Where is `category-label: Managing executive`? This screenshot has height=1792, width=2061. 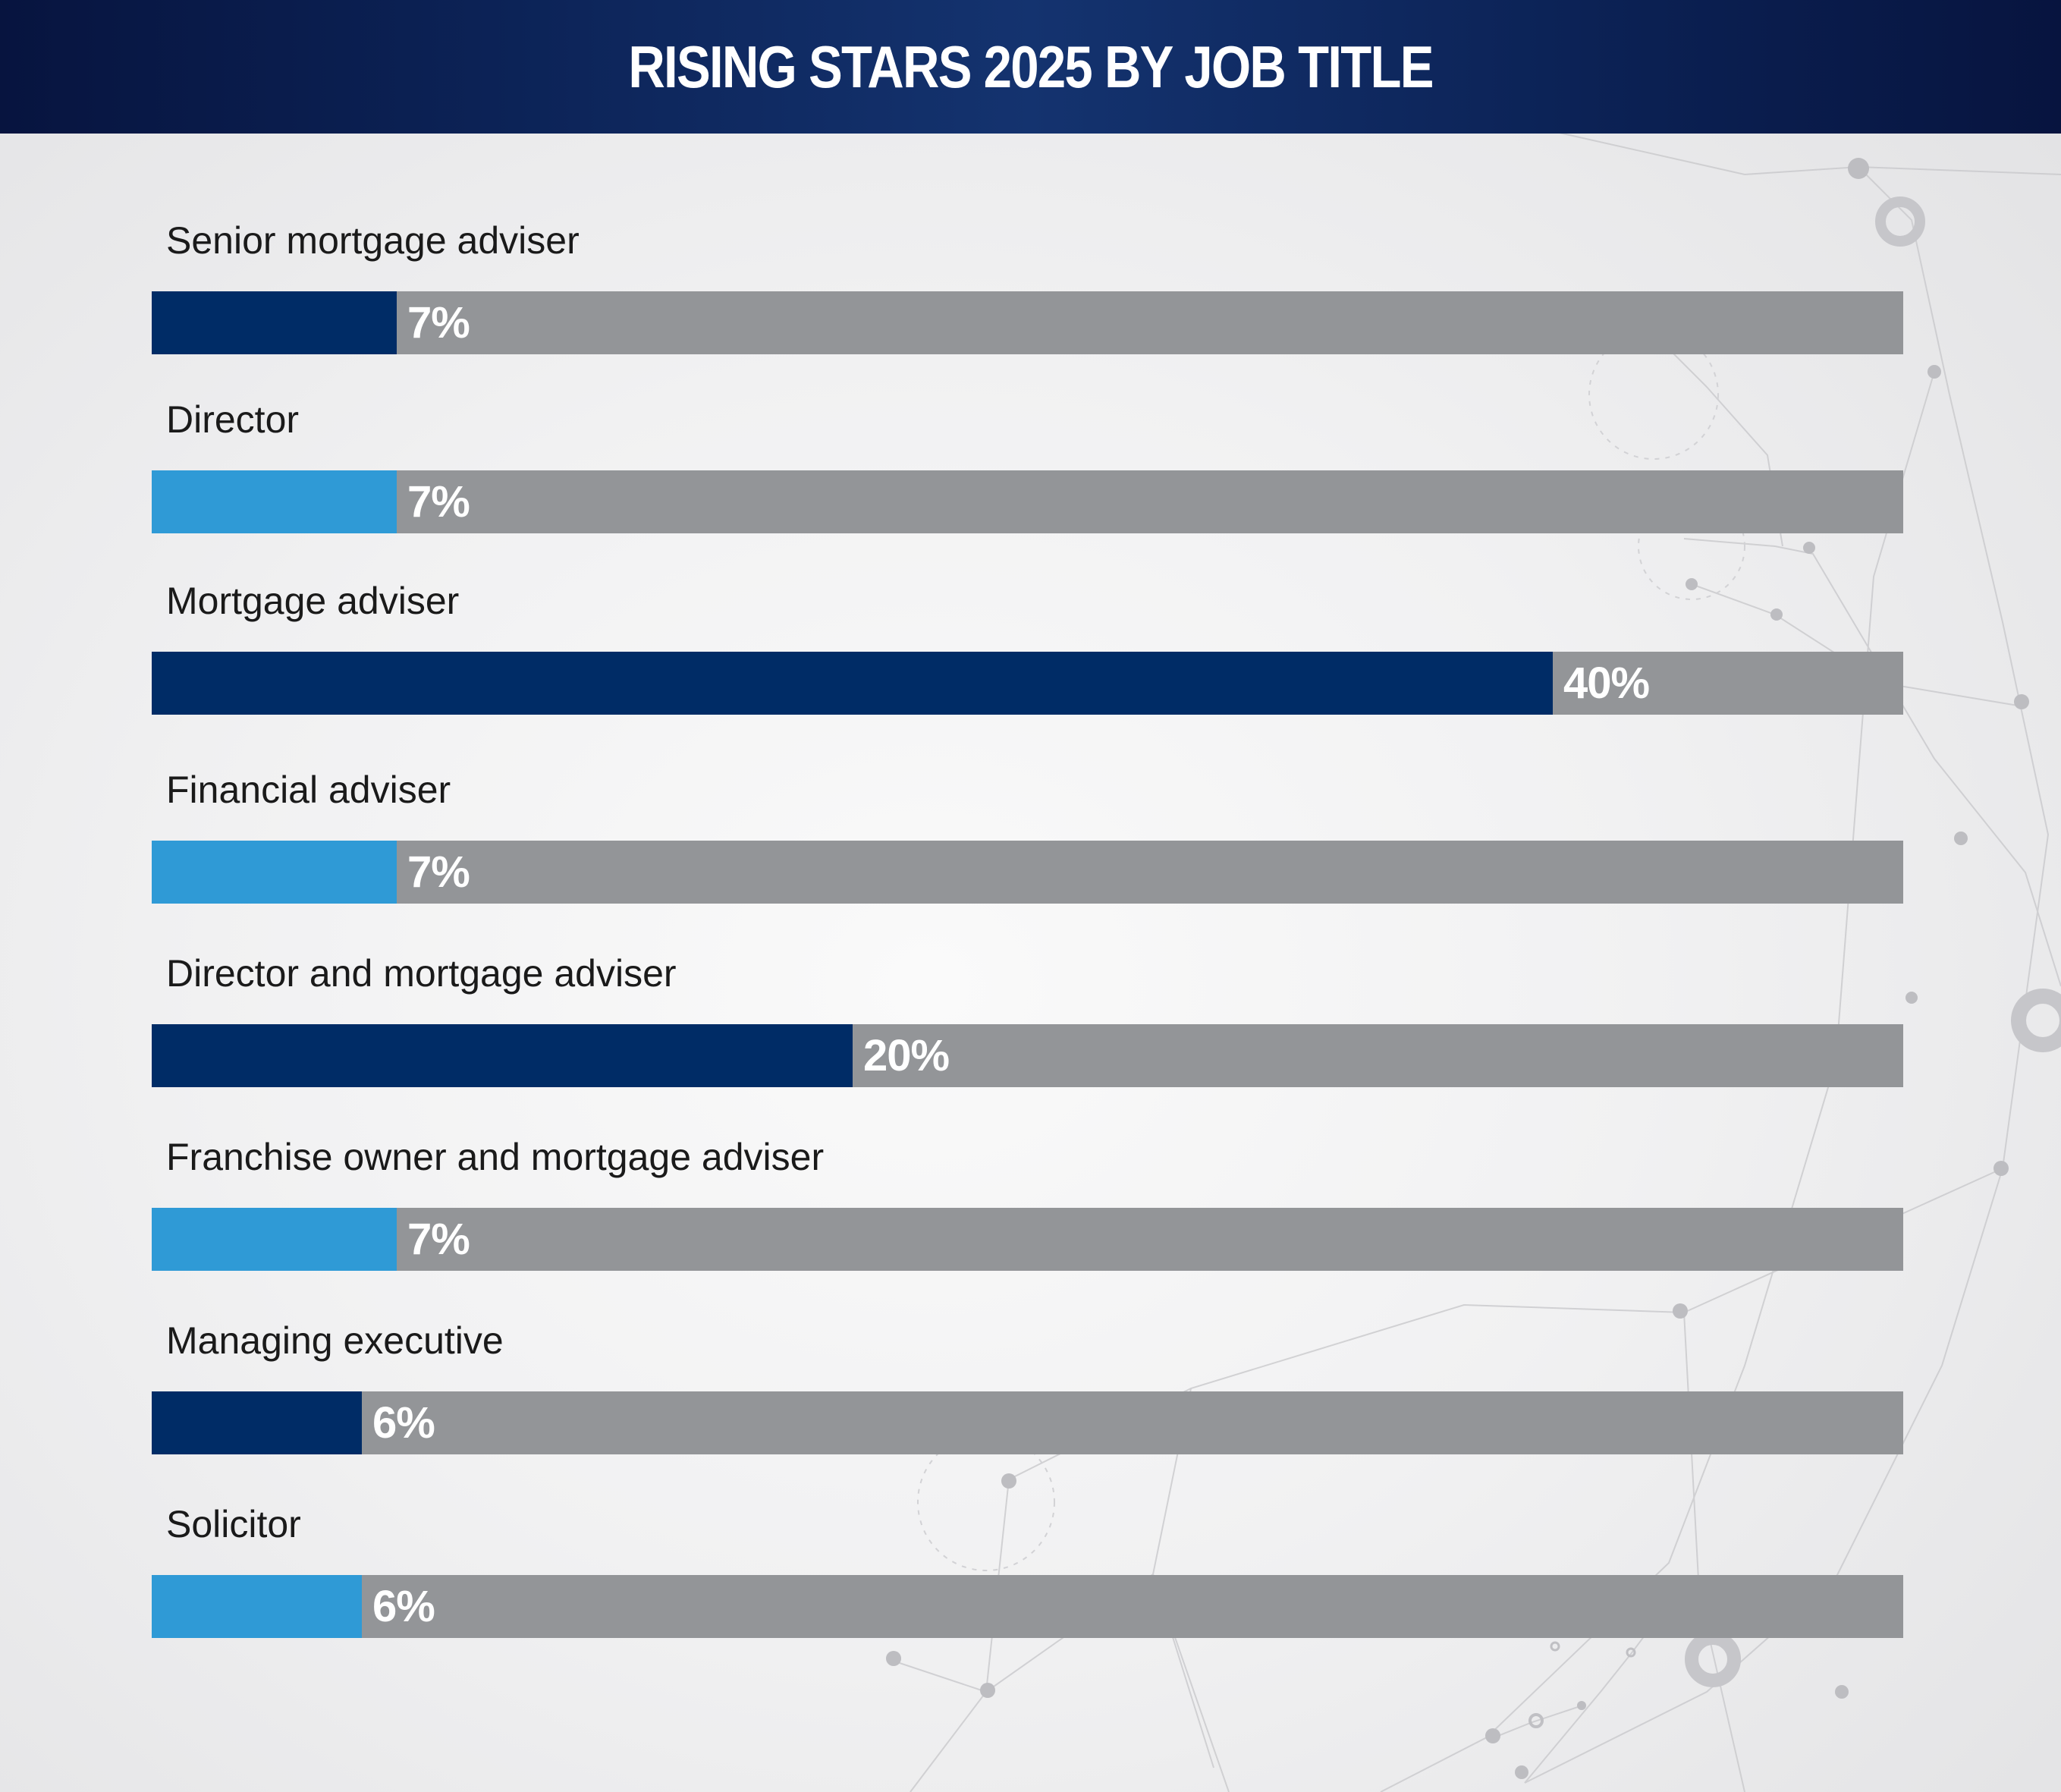 category-label: Managing executive is located at coordinates (335, 1340).